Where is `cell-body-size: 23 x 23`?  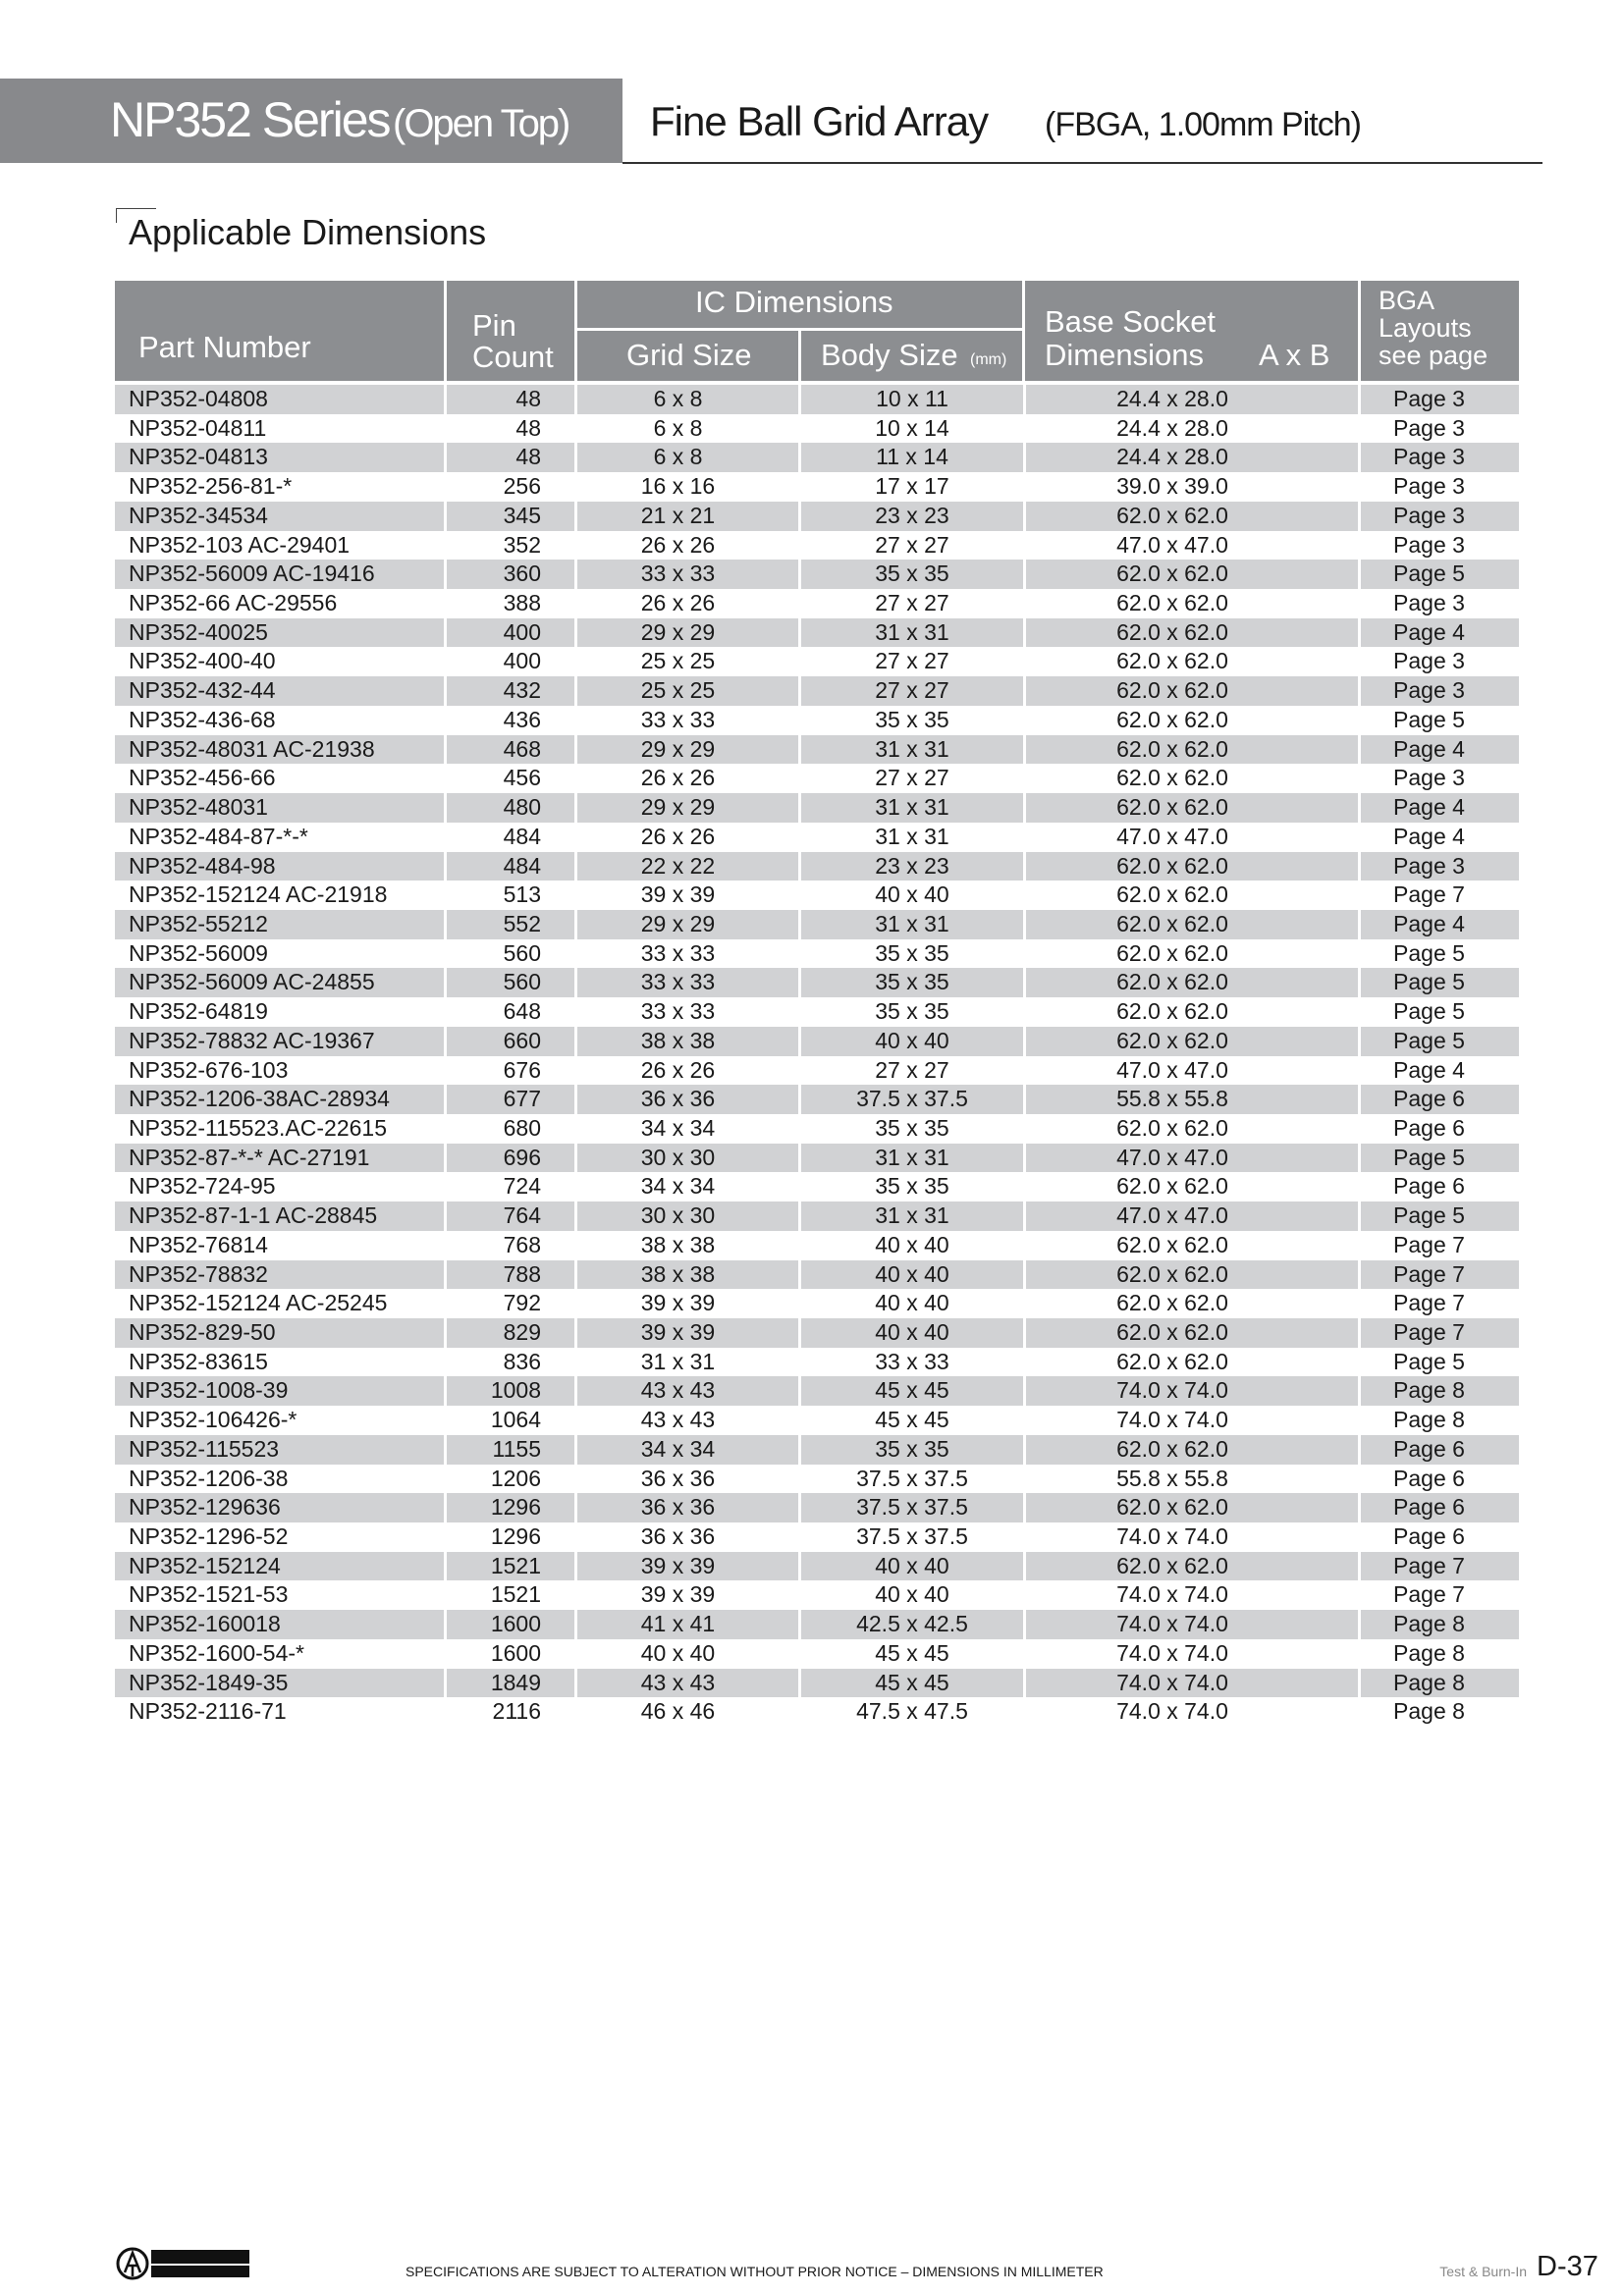 cell-body-size: 23 x 23 is located at coordinates (910, 516).